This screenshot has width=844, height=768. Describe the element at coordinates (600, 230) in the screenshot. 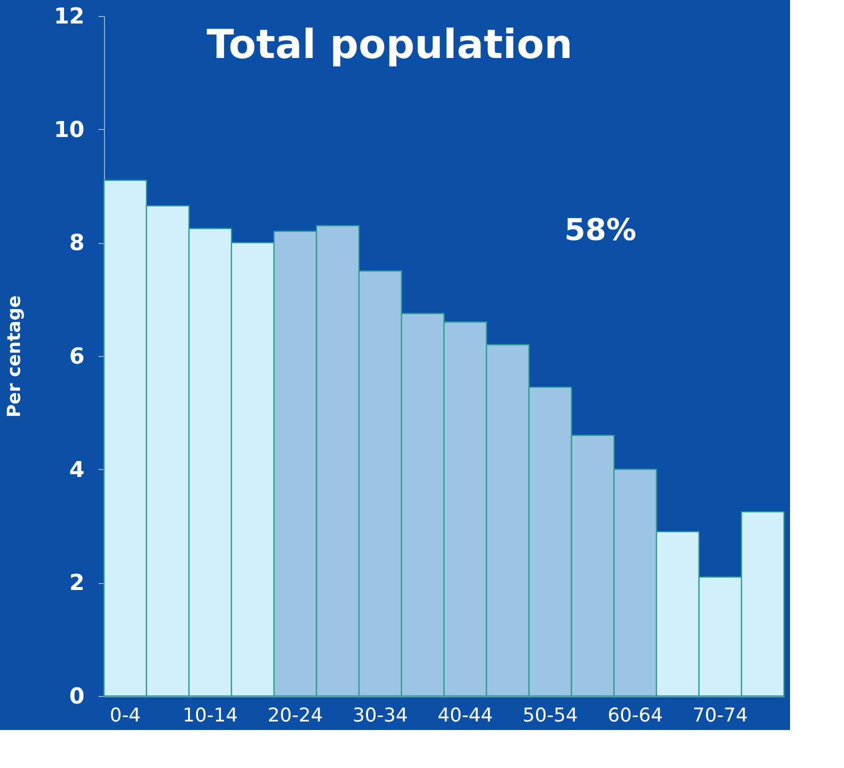

I see `annotation: 58%` at that location.